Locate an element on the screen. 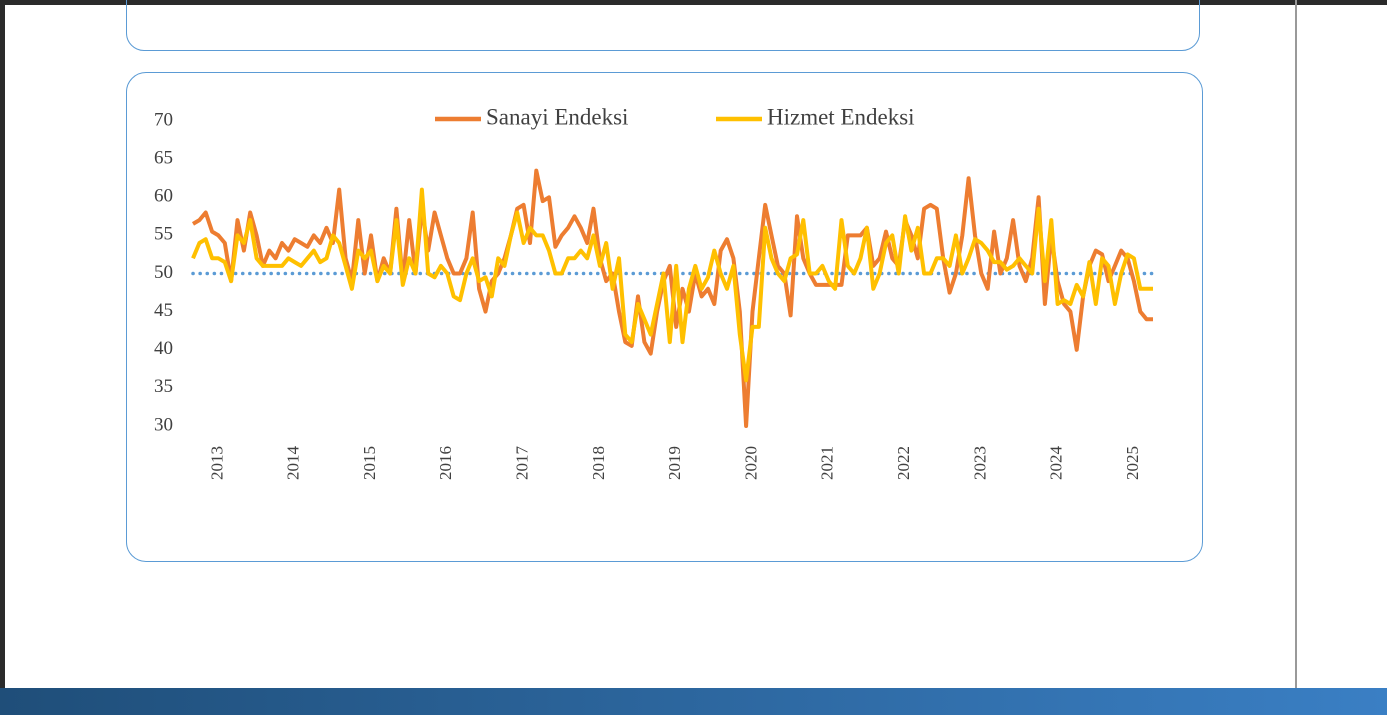 The image size is (1387, 715). x-tick-label: 2023 is located at coordinates (979, 463).